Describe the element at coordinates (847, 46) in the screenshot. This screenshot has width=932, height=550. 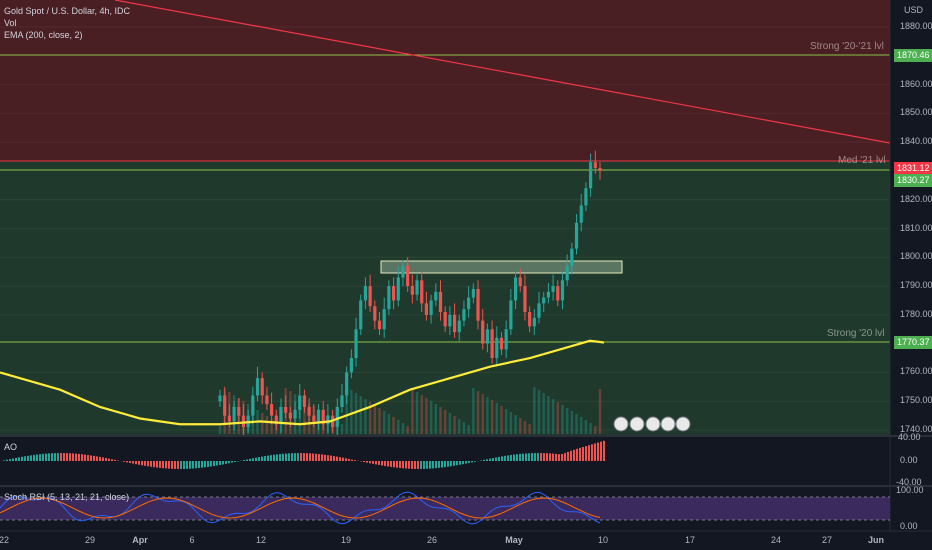
I see `strong-2021-label: Strong '20-'21 lvl` at that location.